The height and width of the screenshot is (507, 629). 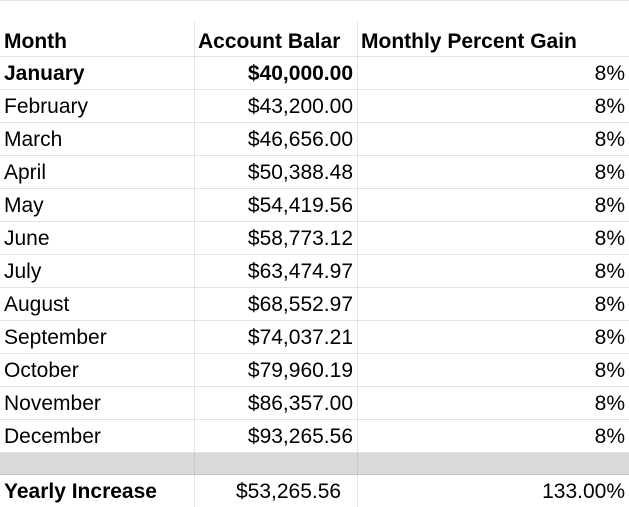 I want to click on balance-cell: $43,200.00, so click(x=276, y=106).